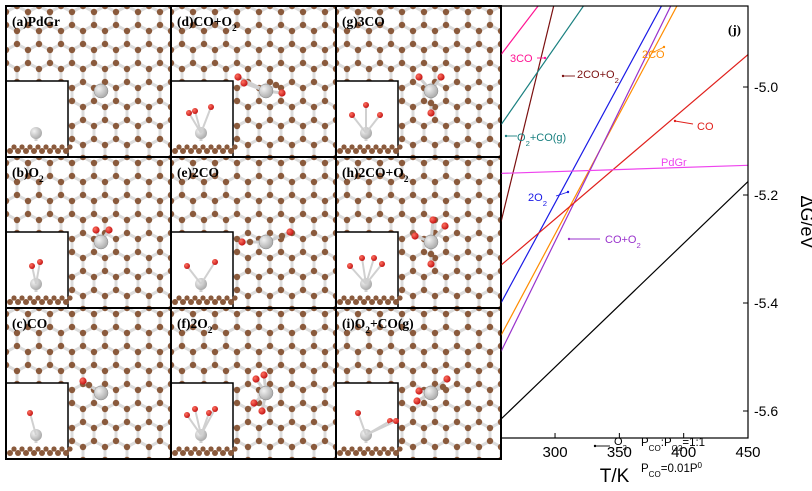  I want to click on panel-label: (g)3CO, so click(363, 21).